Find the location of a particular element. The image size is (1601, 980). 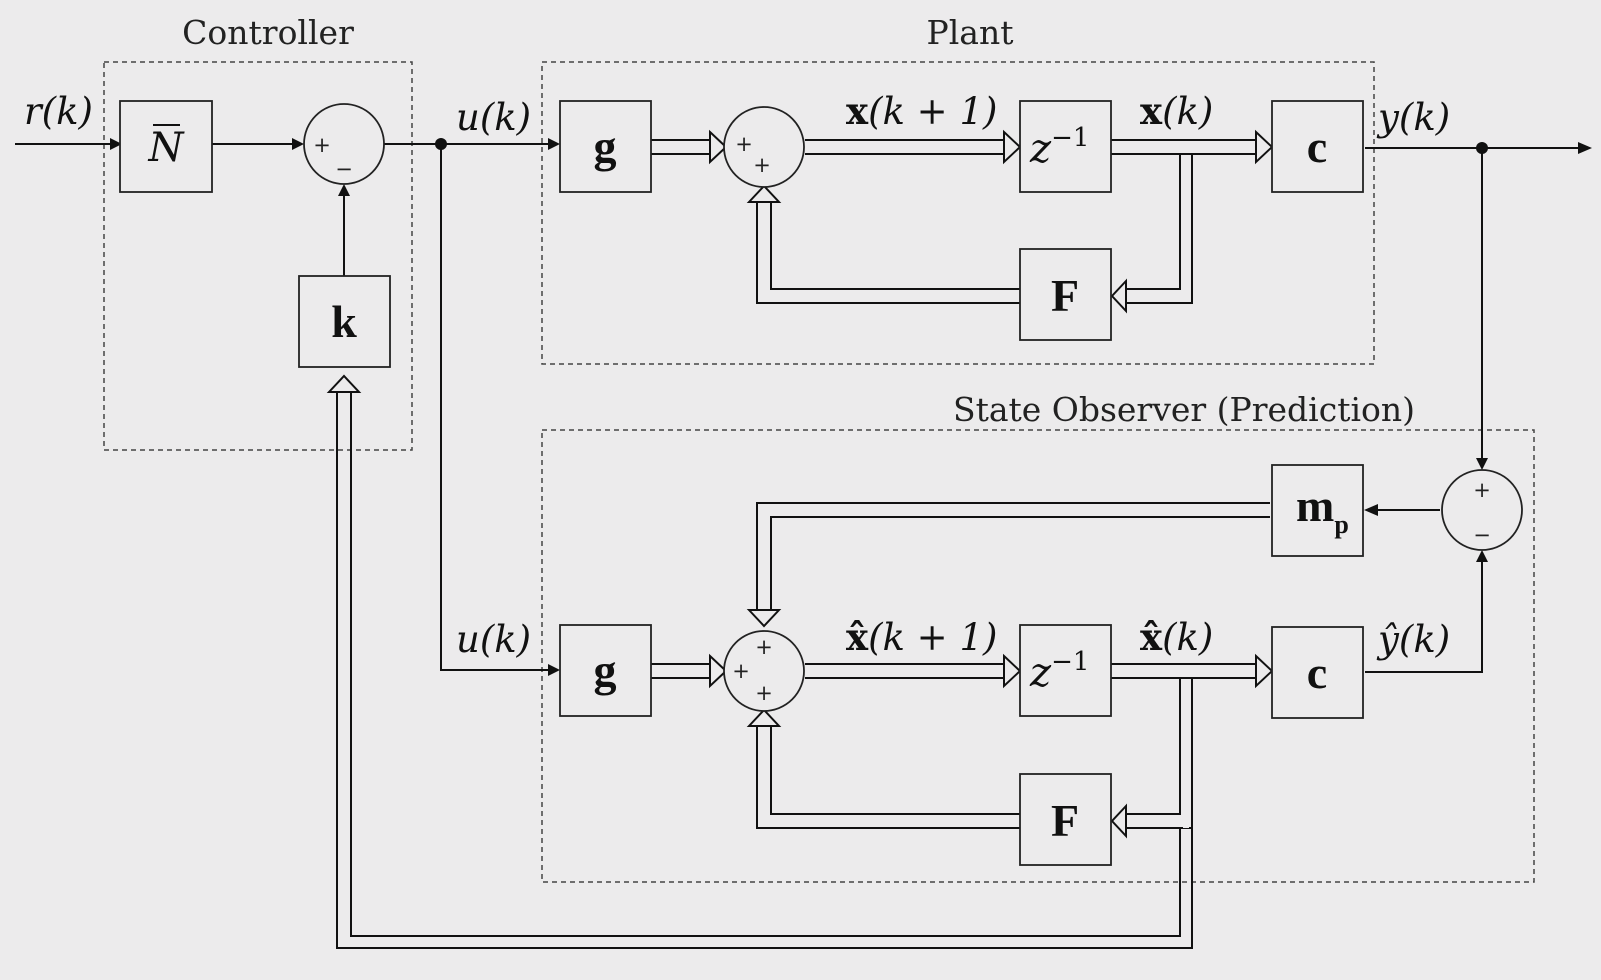

nbar-label: N is located at coordinates (167, 148).